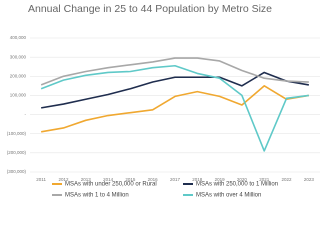 The image size is (325, 240). I want to click on x-tick-label: 2014, so click(108, 179).